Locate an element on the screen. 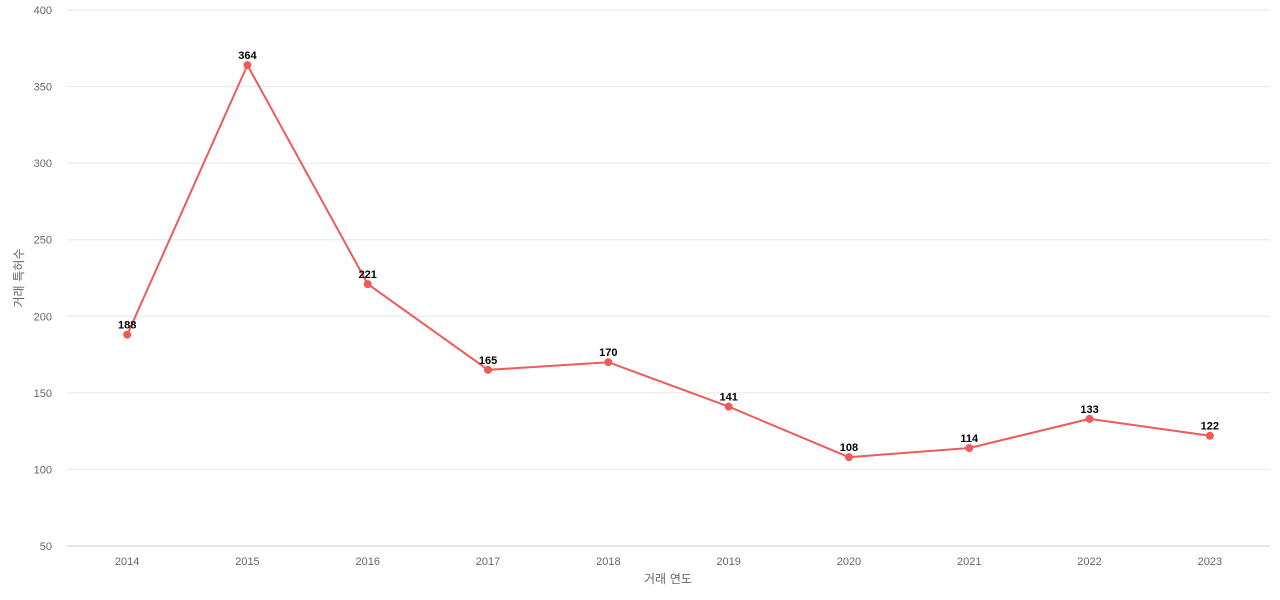  data-point-2022 is located at coordinates (1089, 418).